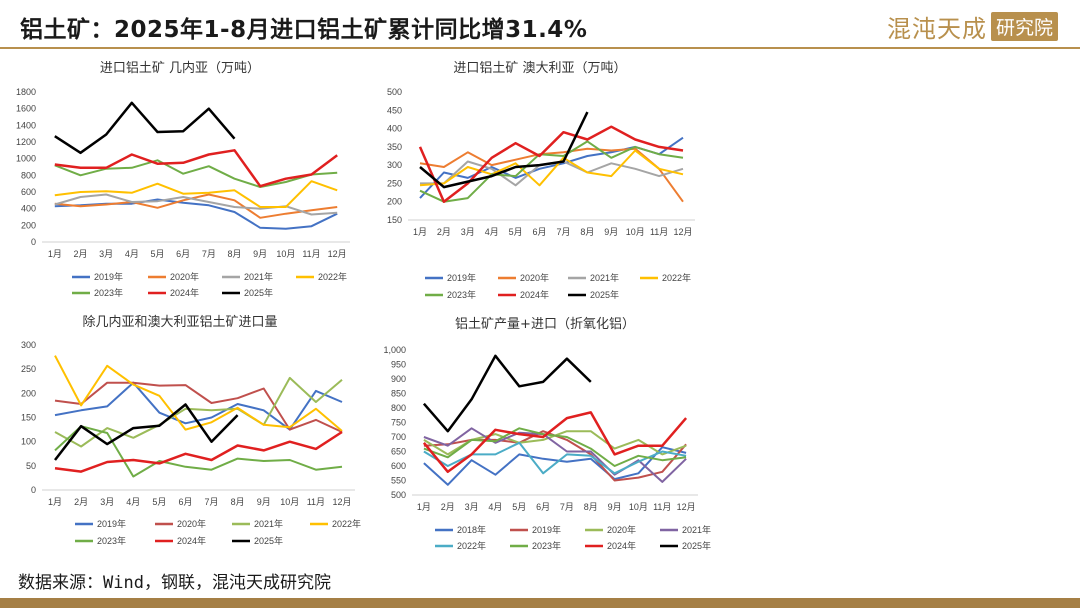 This screenshot has width=1080, height=608. Describe the element at coordinates (398, 423) in the screenshot. I see `y-tick-label: 750` at that location.